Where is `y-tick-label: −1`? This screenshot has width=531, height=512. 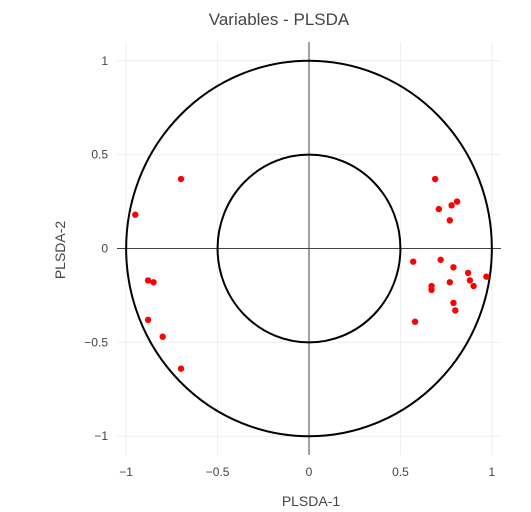 y-tick-label: −1 is located at coordinates (101, 436).